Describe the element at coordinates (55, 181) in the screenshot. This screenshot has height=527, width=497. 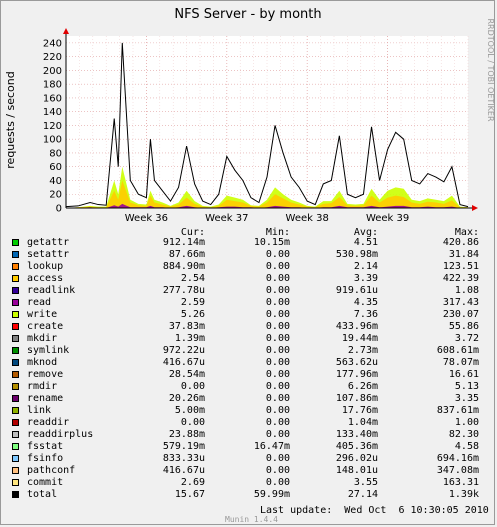
I see `y-tick-label: 40` at that location.